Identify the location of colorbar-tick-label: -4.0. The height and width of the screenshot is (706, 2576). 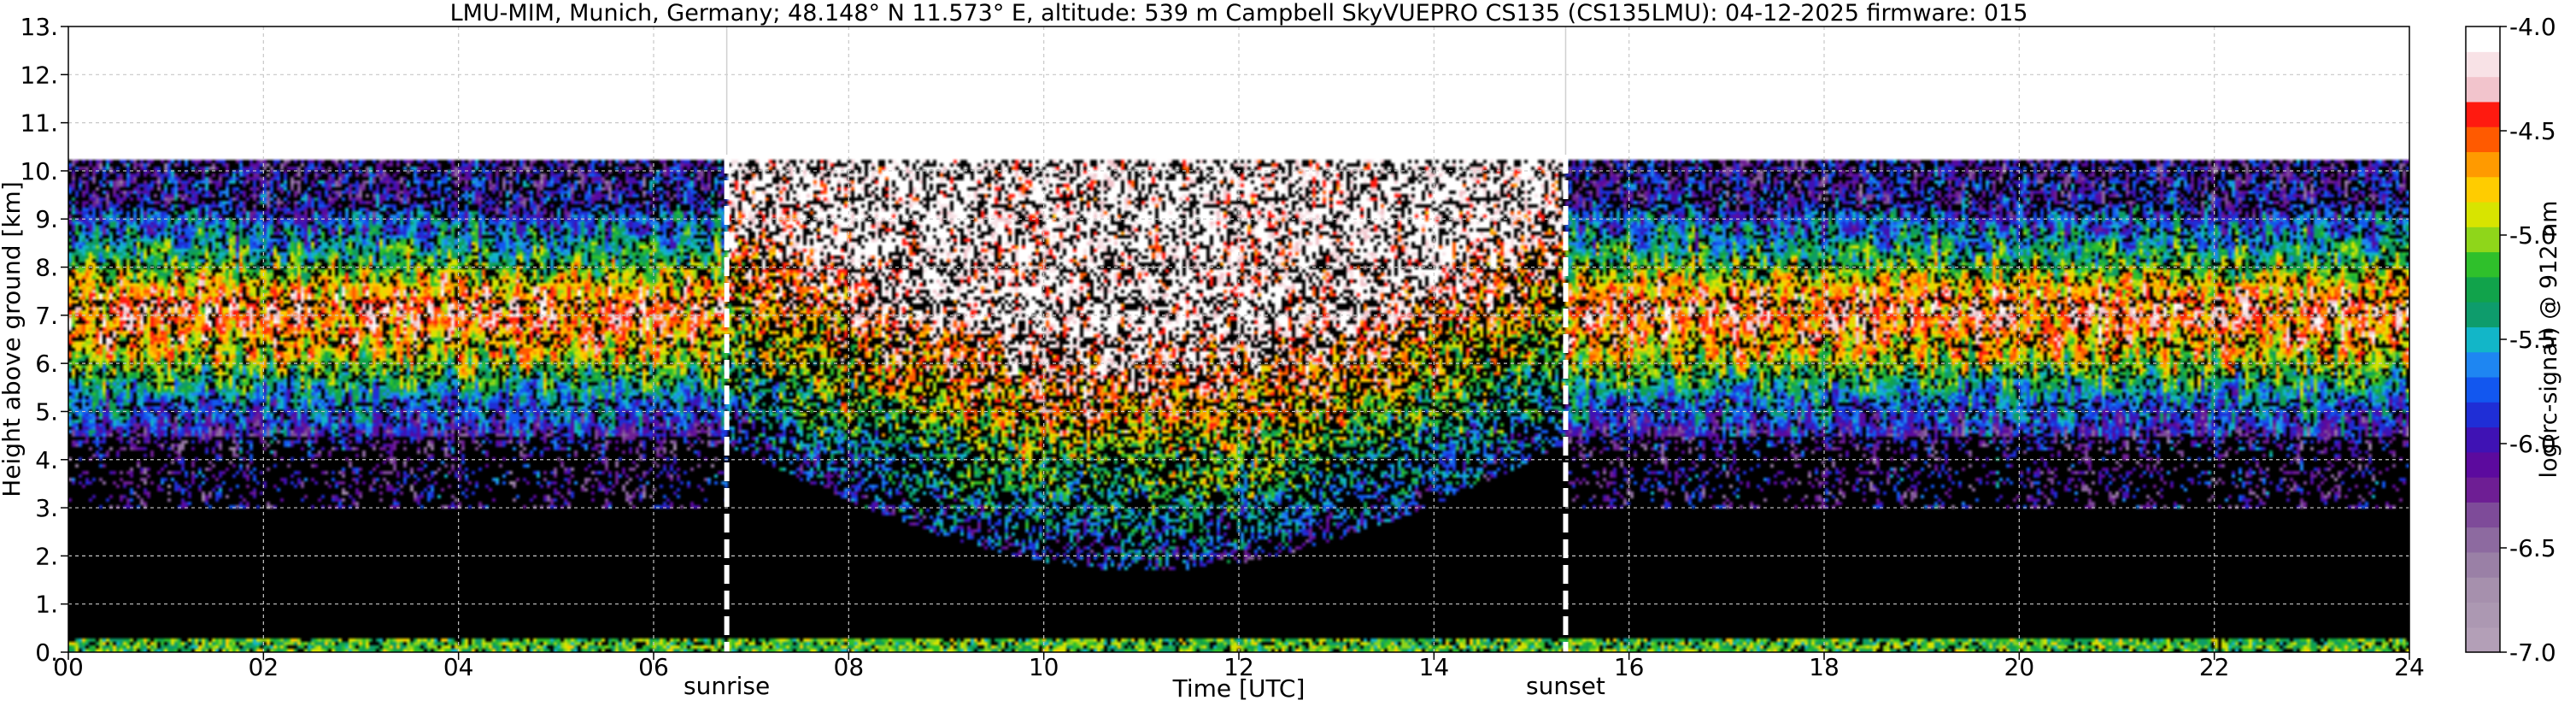
(2532, 27).